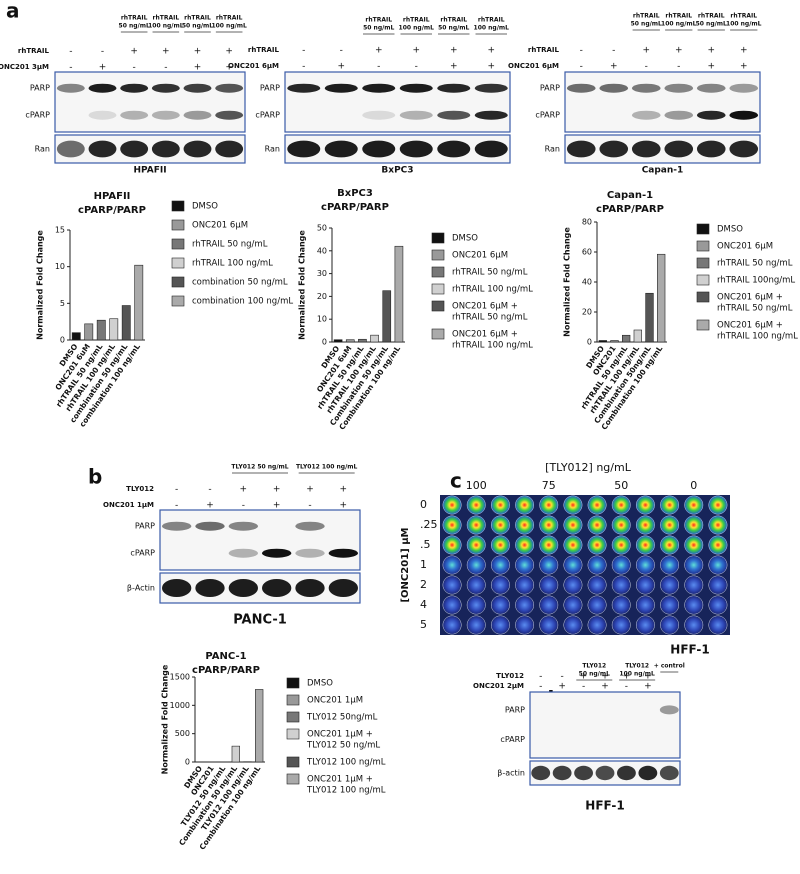  What do you see at coordinates (95, 477) in the screenshot?
I see `panel-label: b` at bounding box center [95, 477].